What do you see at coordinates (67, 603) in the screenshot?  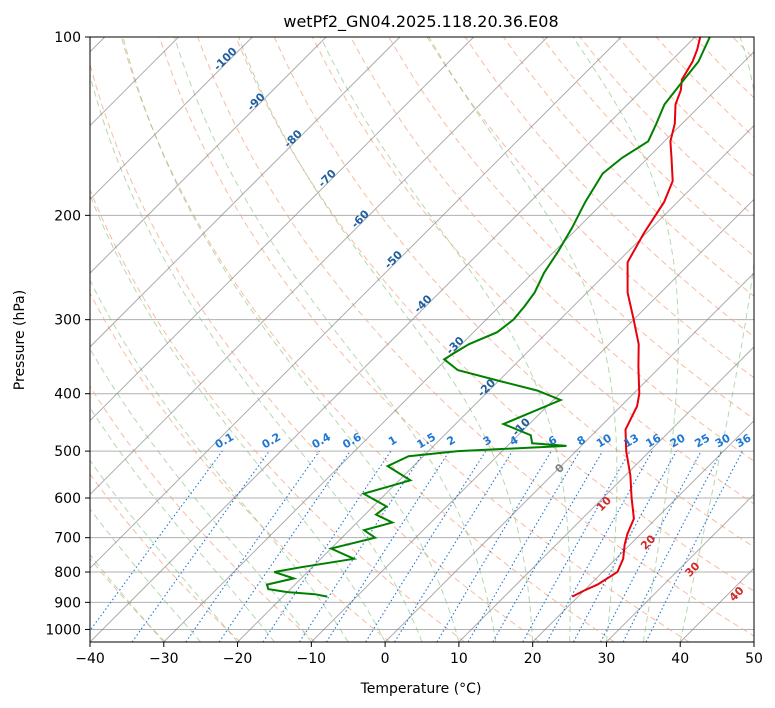 I see `y-tick-label: 900` at bounding box center [67, 603].